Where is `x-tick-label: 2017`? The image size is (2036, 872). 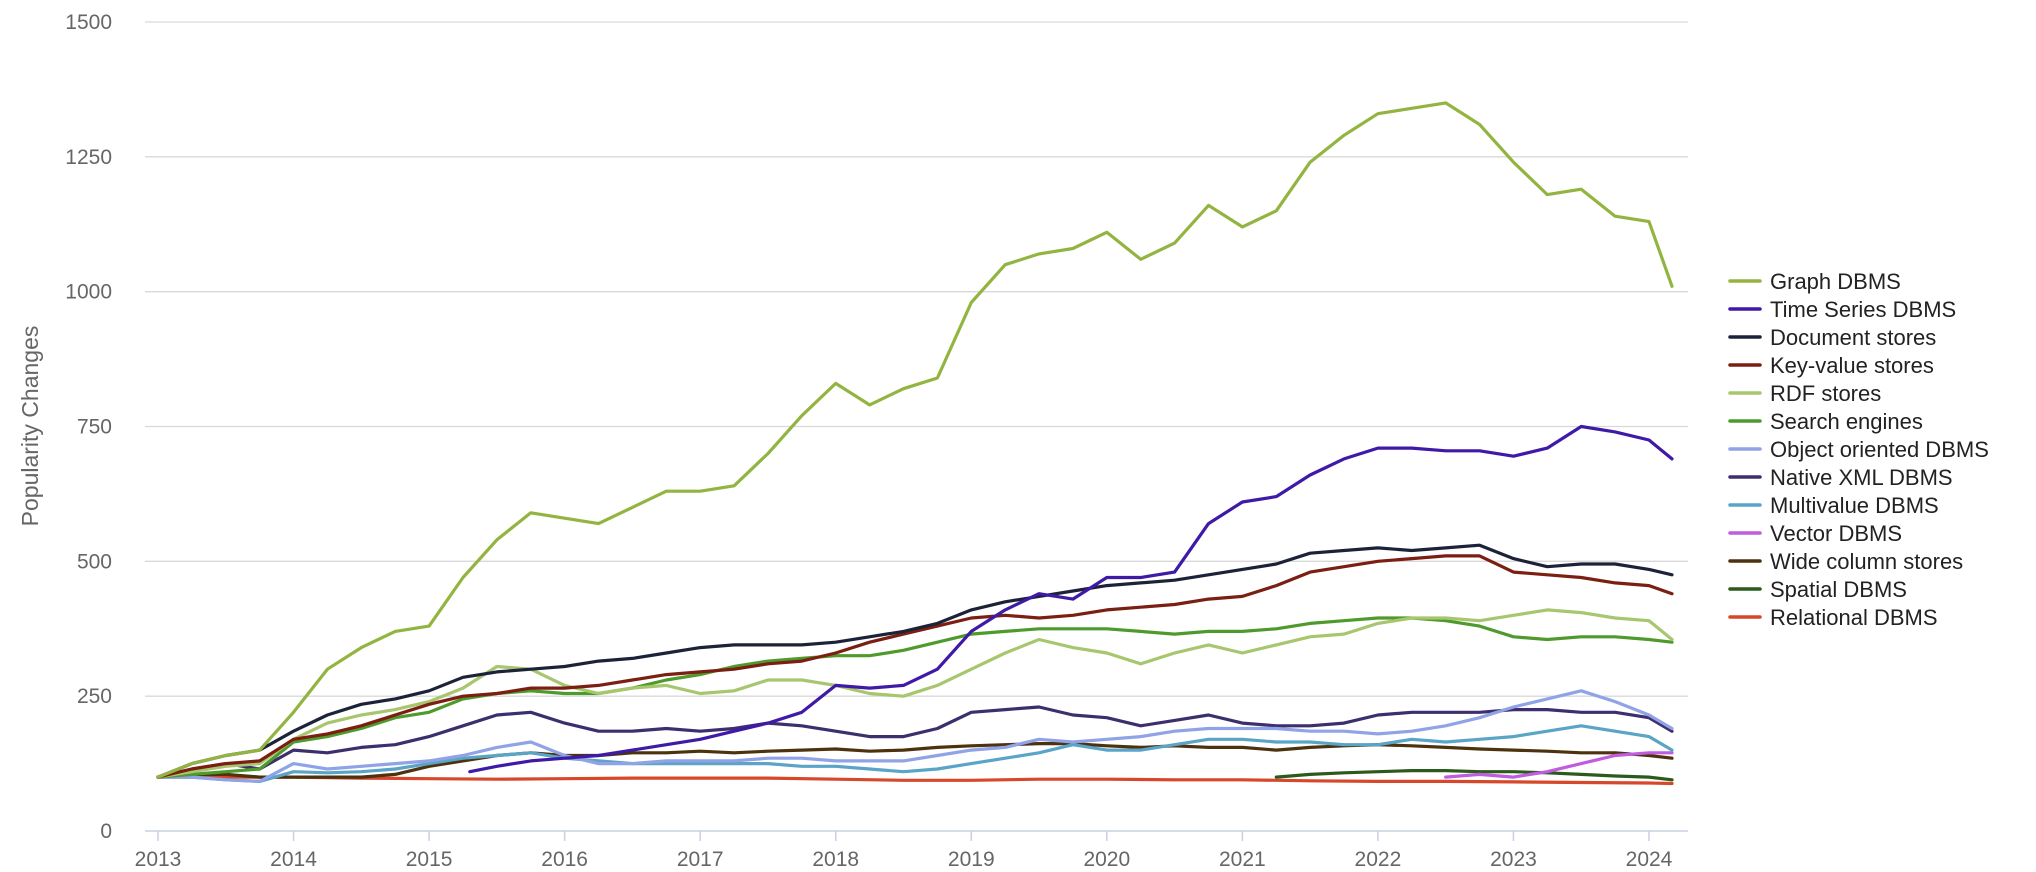
x-tick-label: 2017 is located at coordinates (700, 859).